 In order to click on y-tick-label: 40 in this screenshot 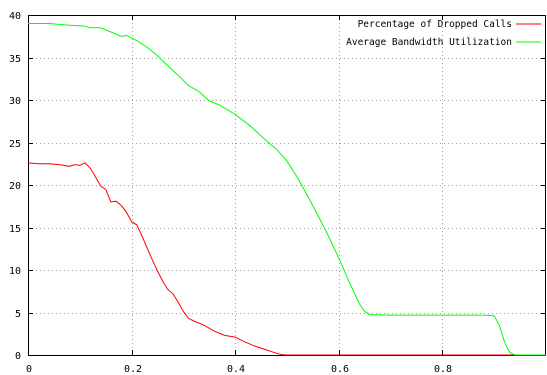, I will do `click(15, 16)`.